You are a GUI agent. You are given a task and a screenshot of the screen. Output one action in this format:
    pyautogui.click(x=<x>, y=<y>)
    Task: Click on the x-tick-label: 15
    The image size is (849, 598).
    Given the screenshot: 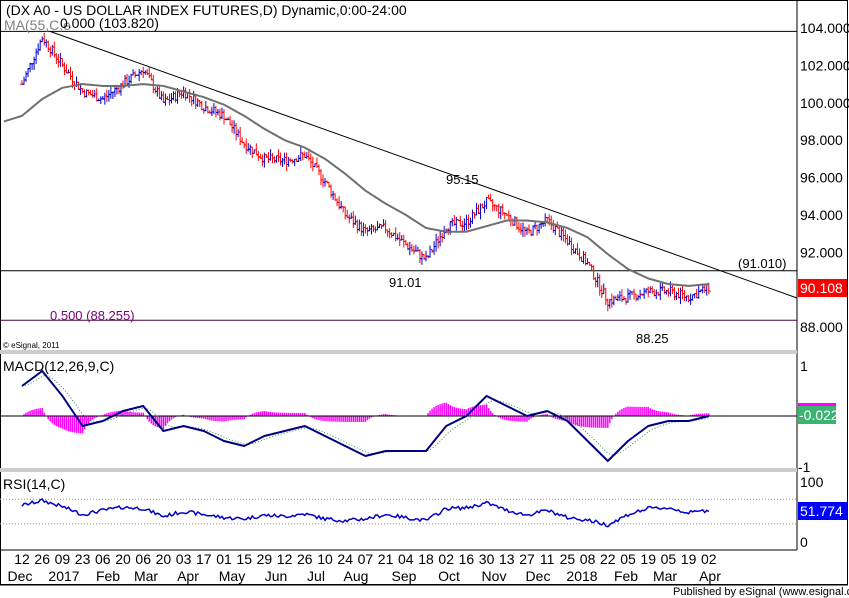 What is the action you would take?
    pyautogui.click(x=244, y=559)
    